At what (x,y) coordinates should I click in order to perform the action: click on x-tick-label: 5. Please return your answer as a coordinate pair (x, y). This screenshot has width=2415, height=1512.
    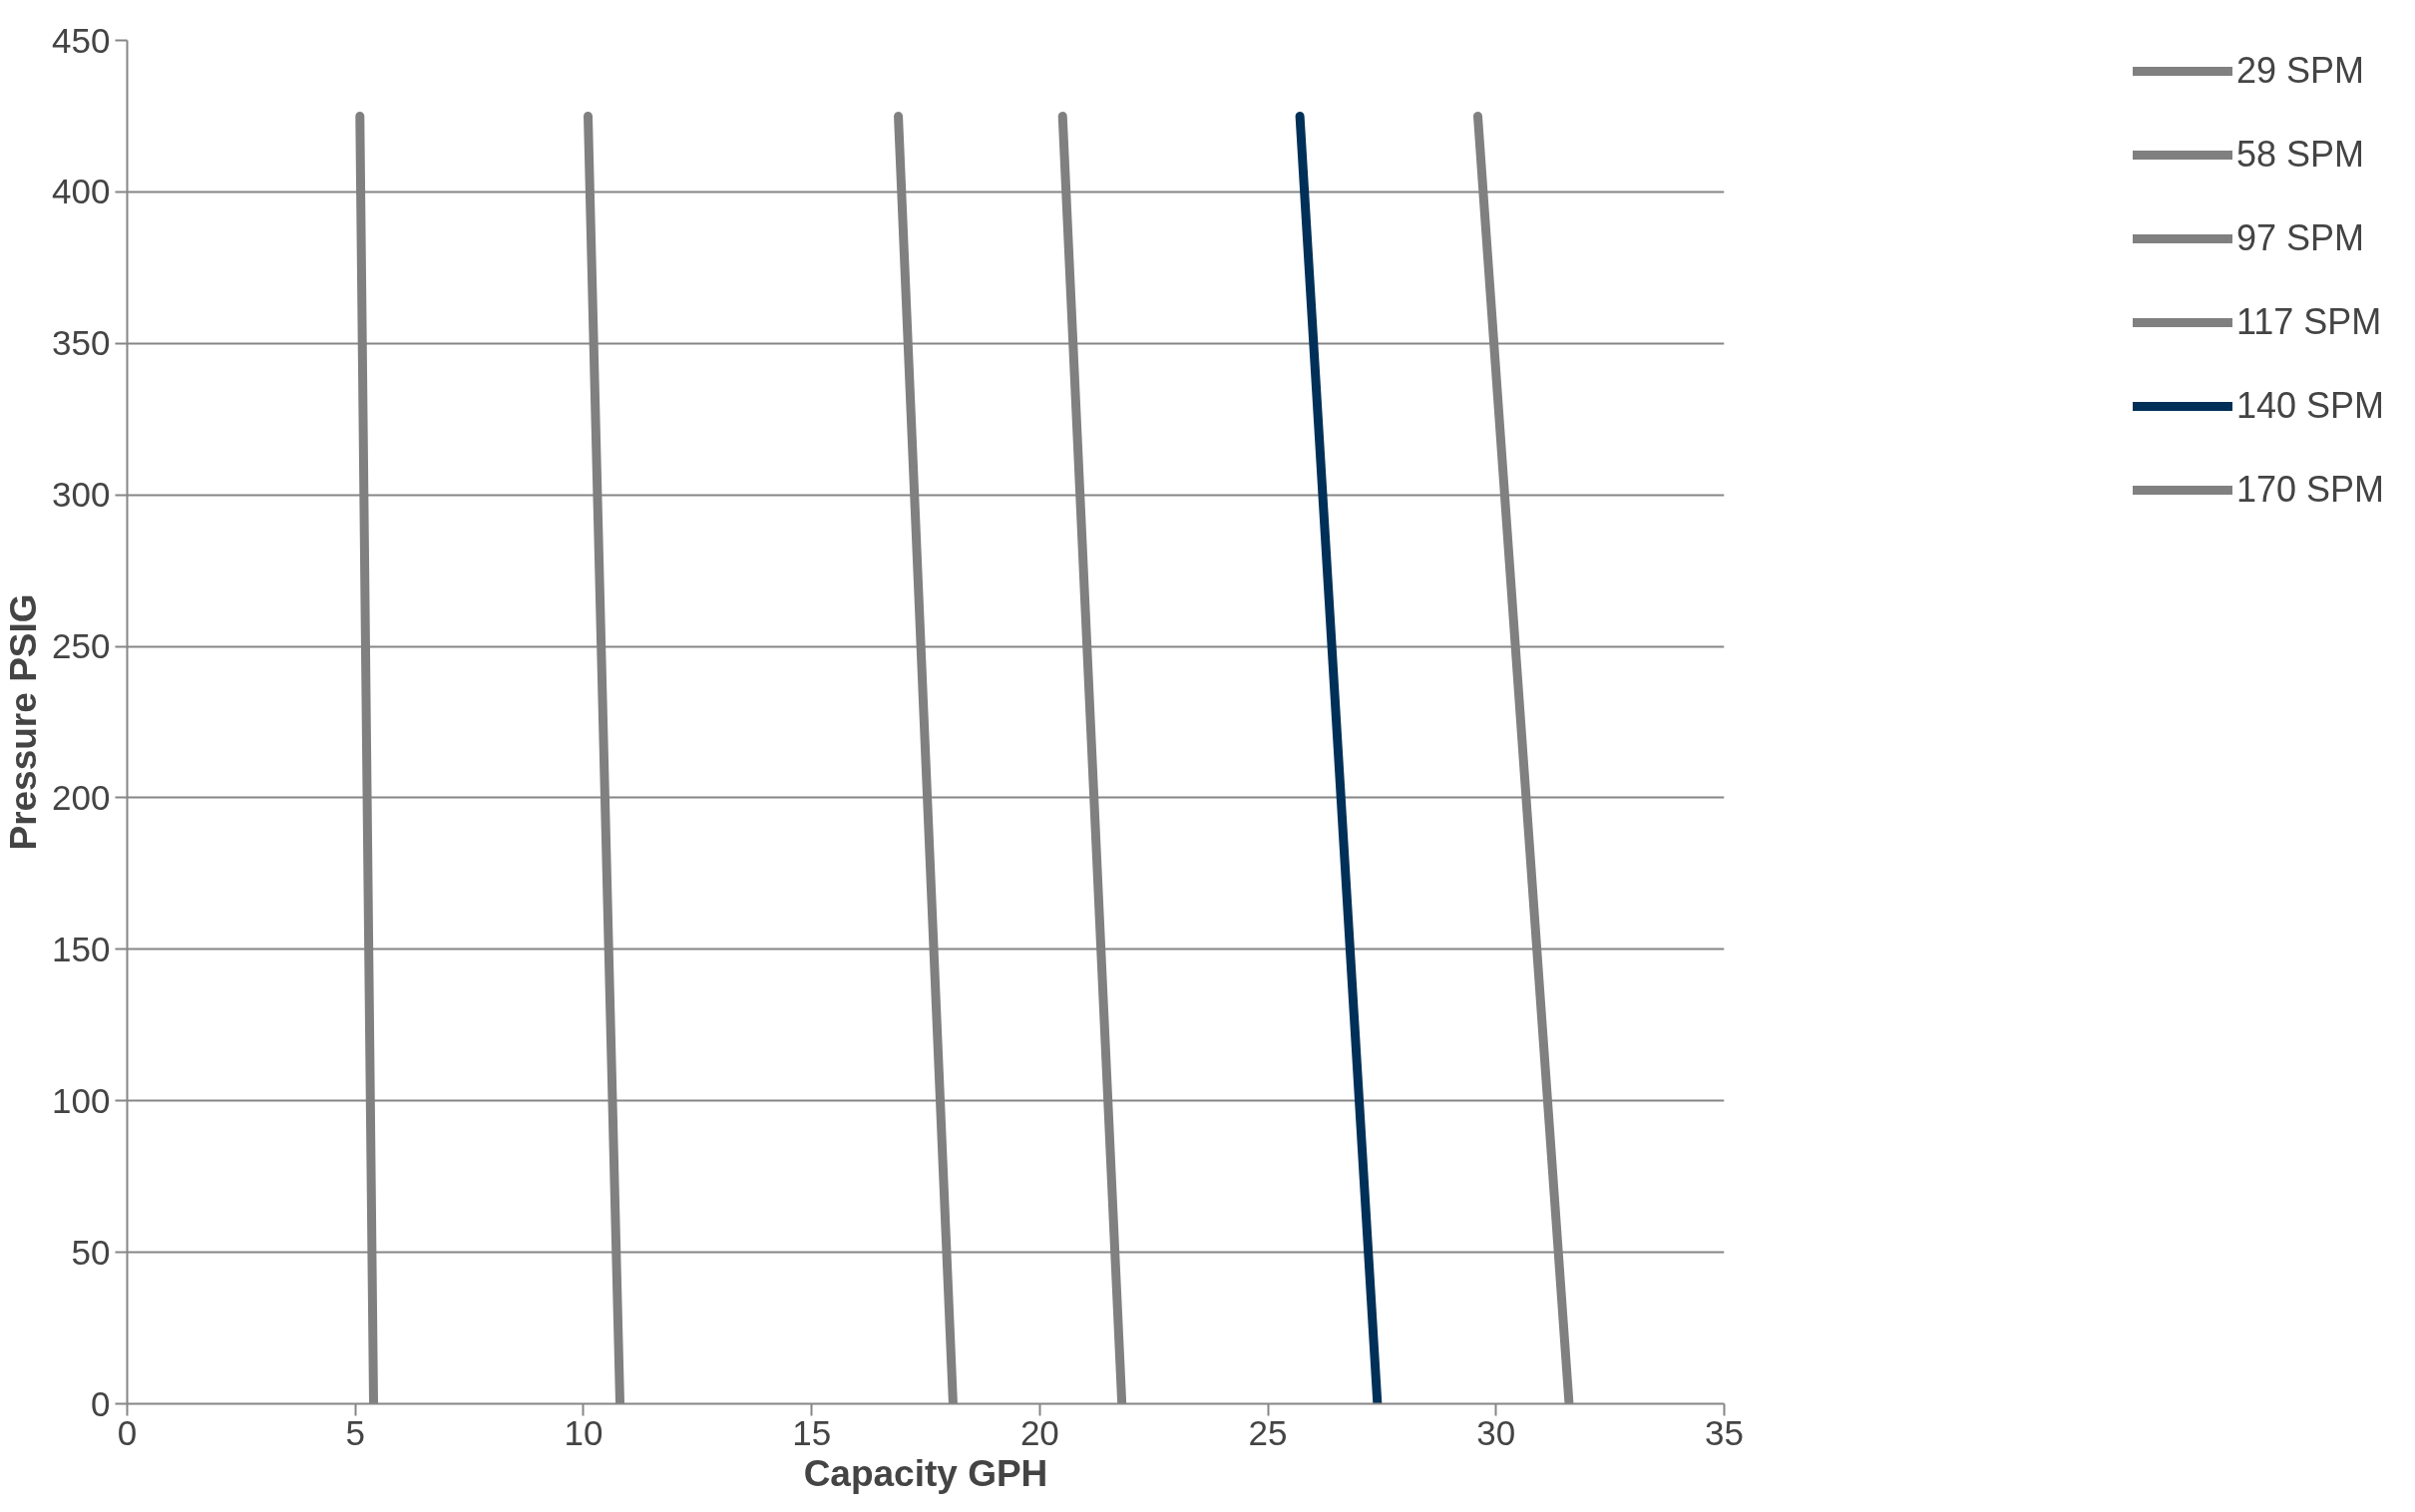
    Looking at the image, I should click on (355, 1432).